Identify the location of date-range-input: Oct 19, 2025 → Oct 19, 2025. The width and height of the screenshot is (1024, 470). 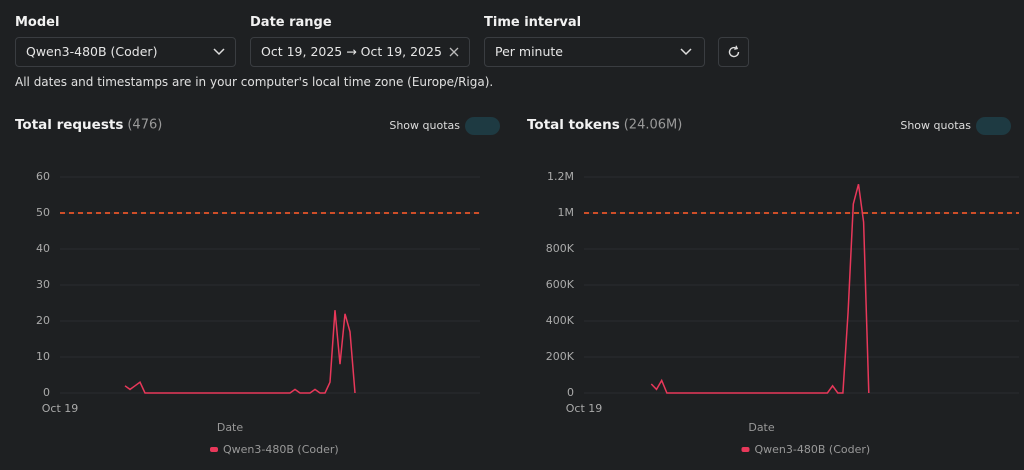
(360, 52).